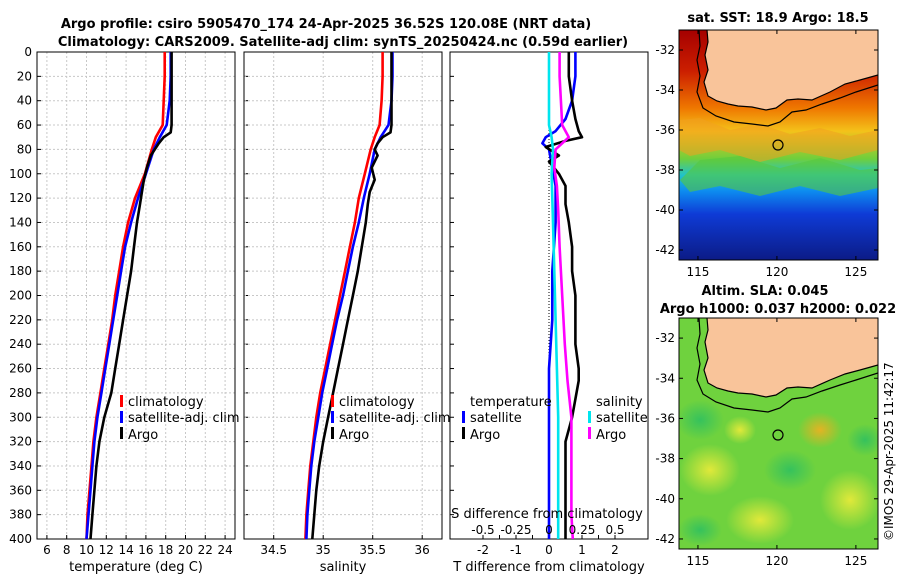 The image size is (900, 580). Describe the element at coordinates (482, 530) in the screenshot. I see `s-difference-tick-label: -0.5` at that location.